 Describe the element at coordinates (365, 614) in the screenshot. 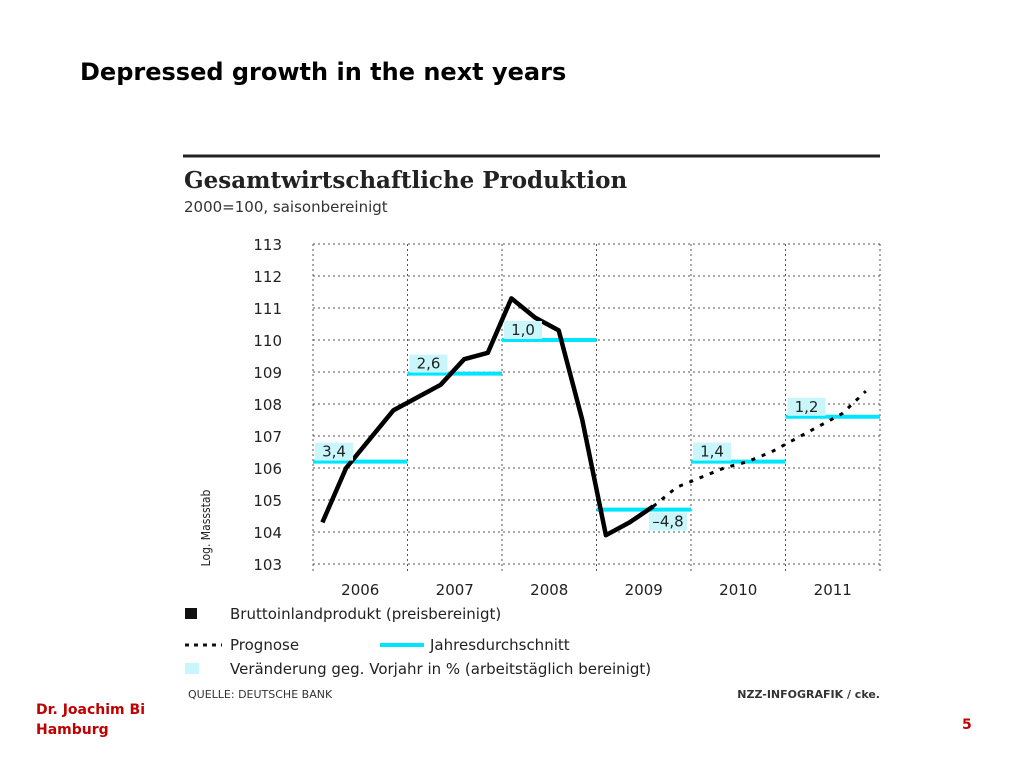

I see `legend-label-gdp: Bruttoinlandprodukt (preisbereinigt)` at that location.